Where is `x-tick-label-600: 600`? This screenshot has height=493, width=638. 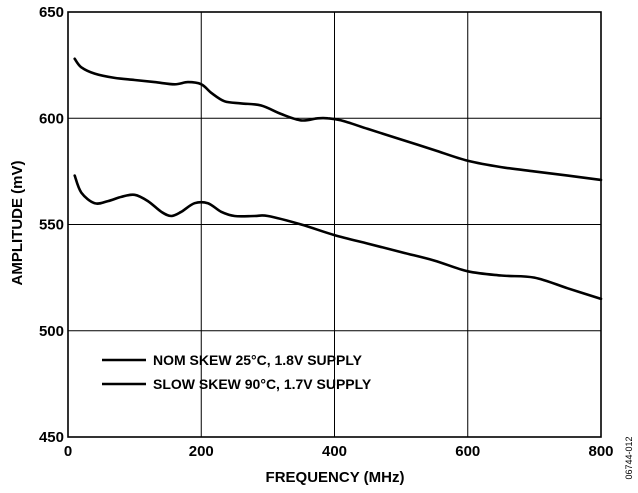 x-tick-label-600: 600 is located at coordinates (467, 451).